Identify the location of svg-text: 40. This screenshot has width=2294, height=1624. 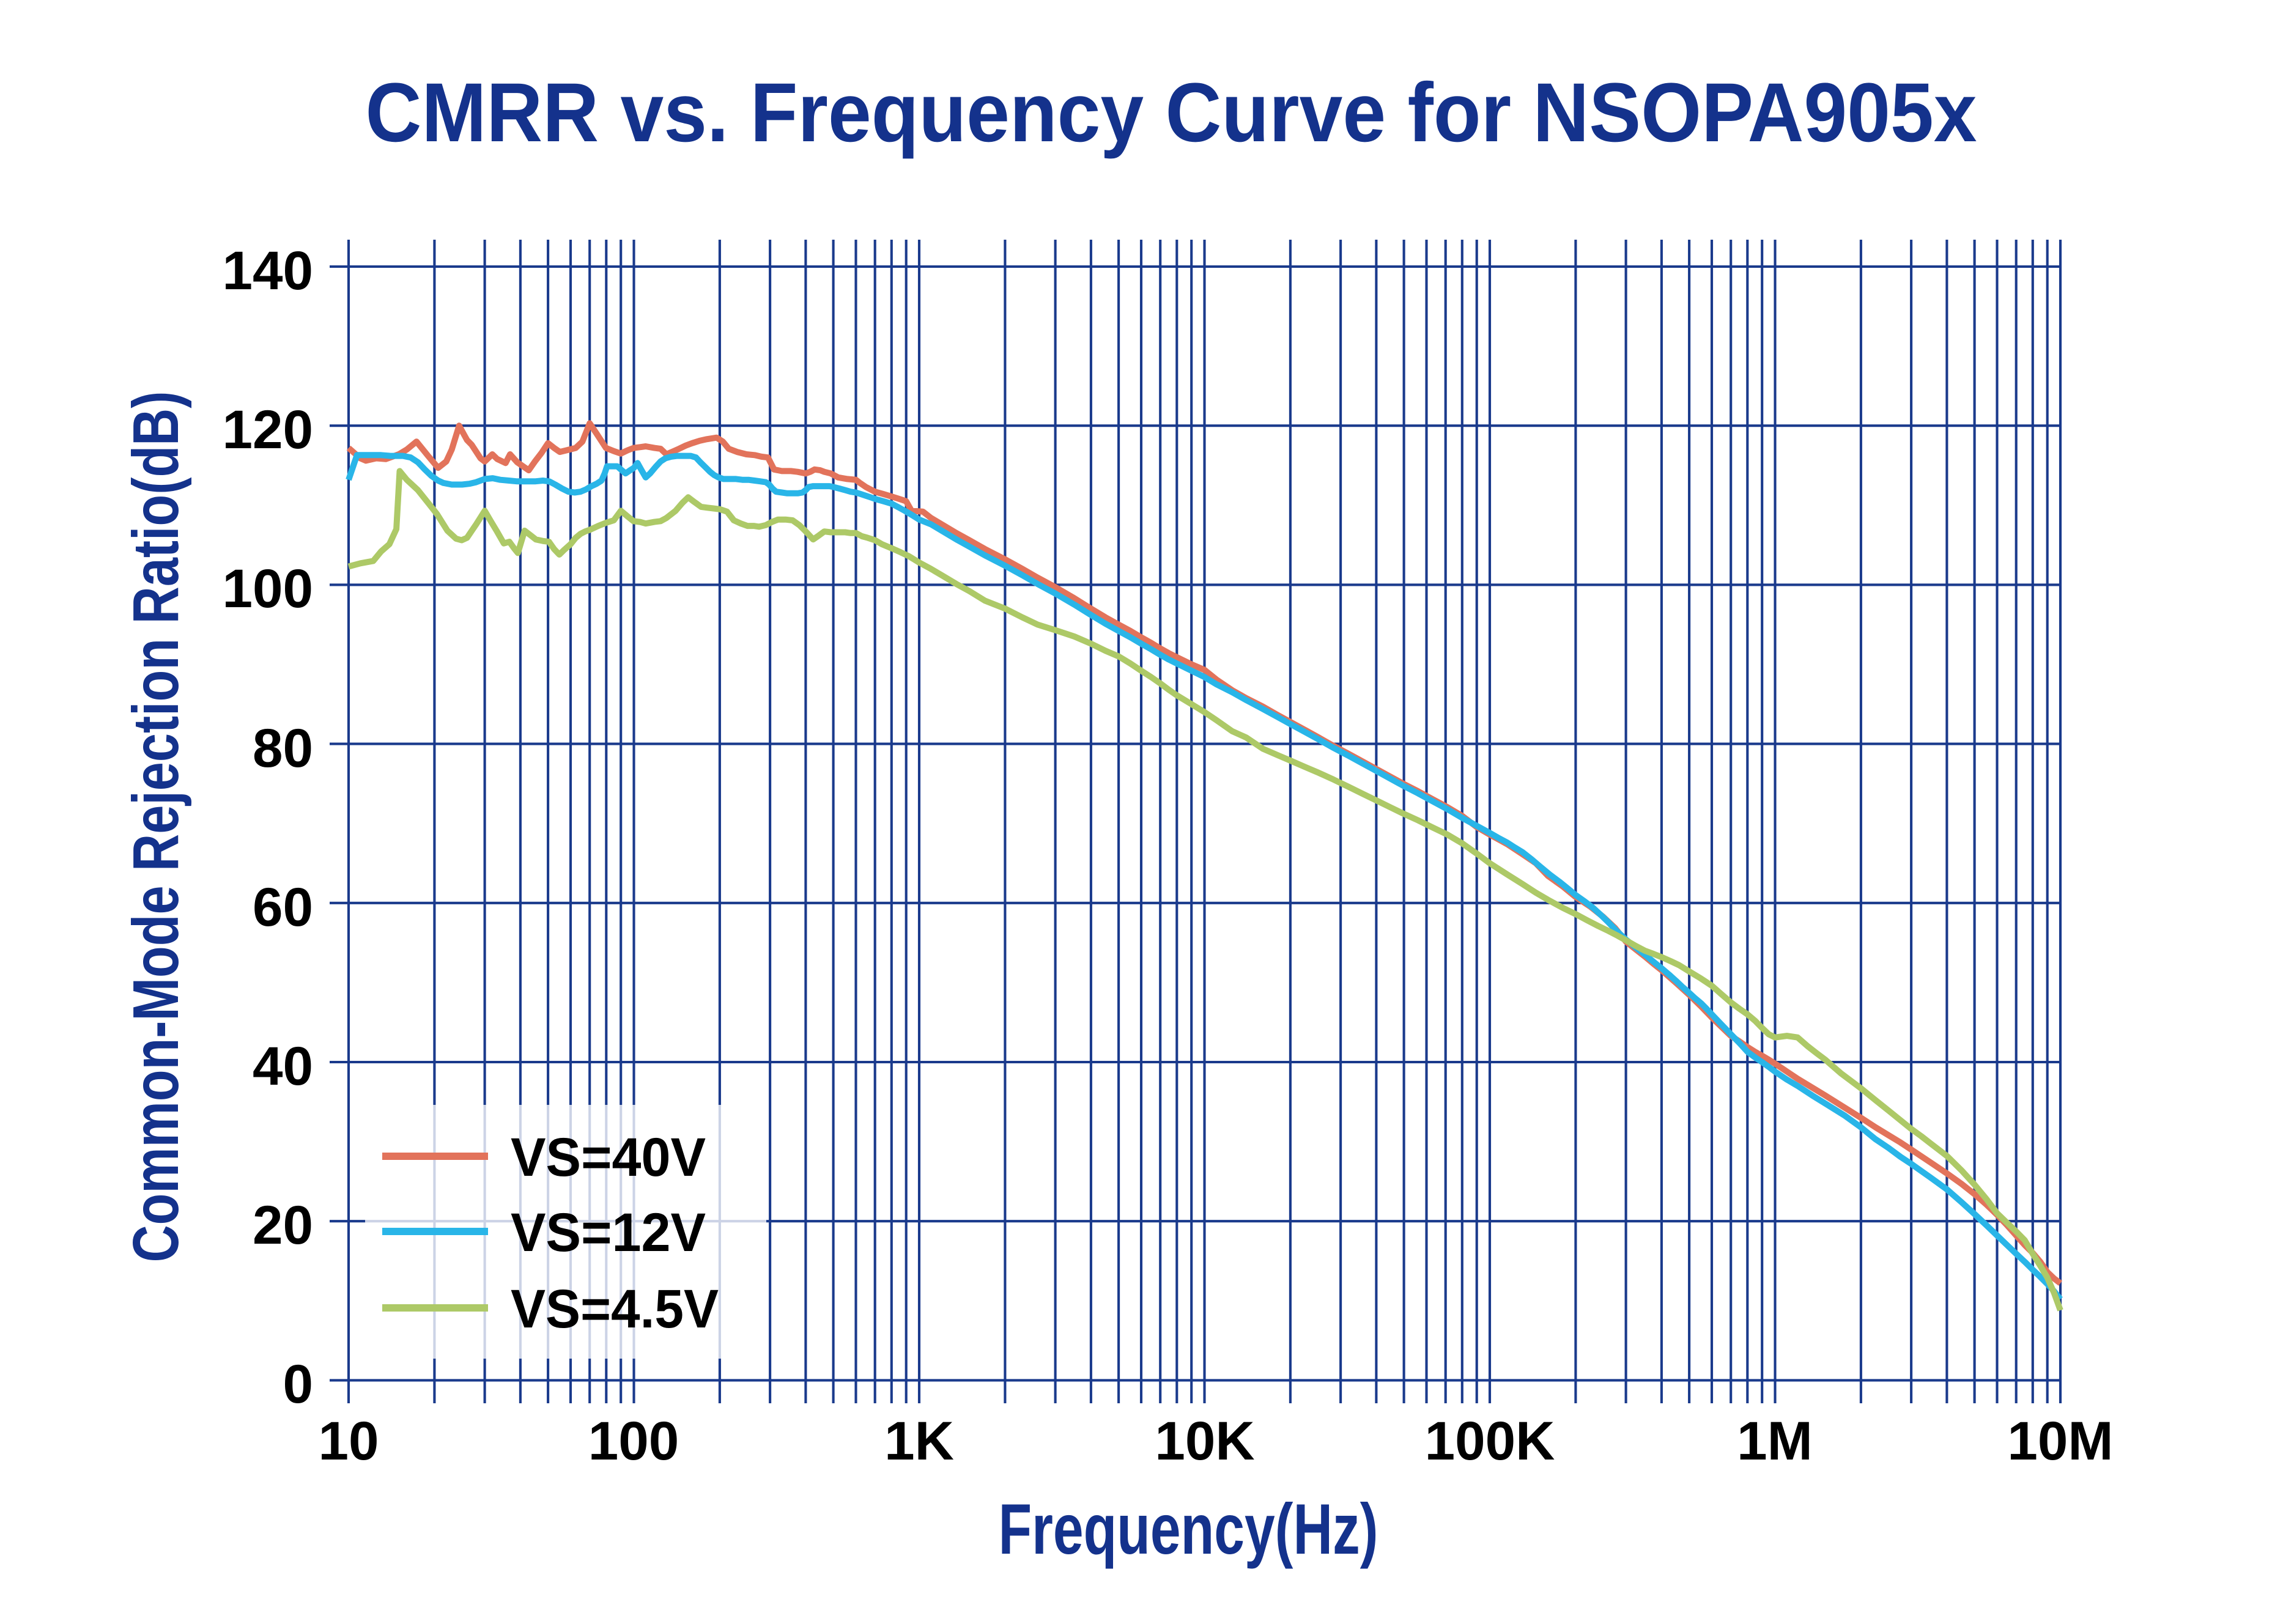
(283, 1066).